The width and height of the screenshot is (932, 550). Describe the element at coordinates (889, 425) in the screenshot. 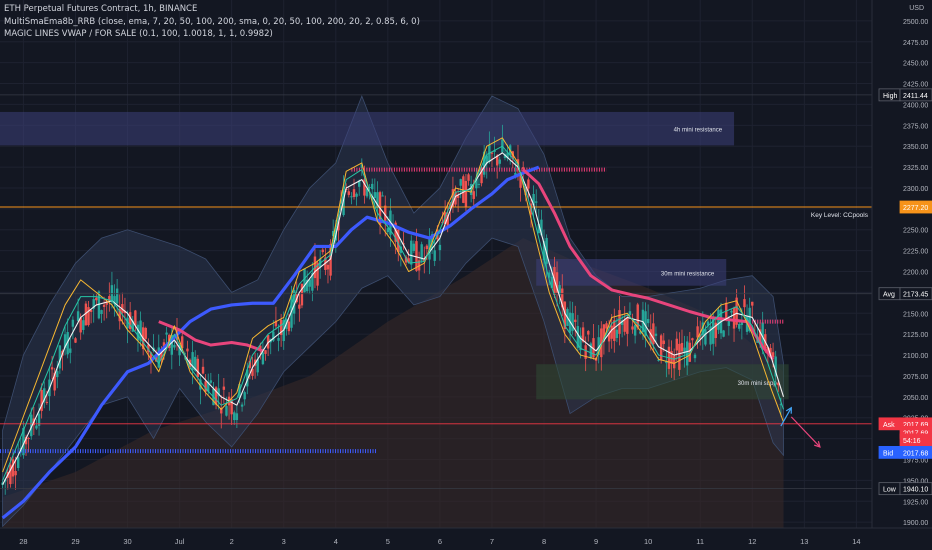

I see `price-tag-name: Ask` at that location.